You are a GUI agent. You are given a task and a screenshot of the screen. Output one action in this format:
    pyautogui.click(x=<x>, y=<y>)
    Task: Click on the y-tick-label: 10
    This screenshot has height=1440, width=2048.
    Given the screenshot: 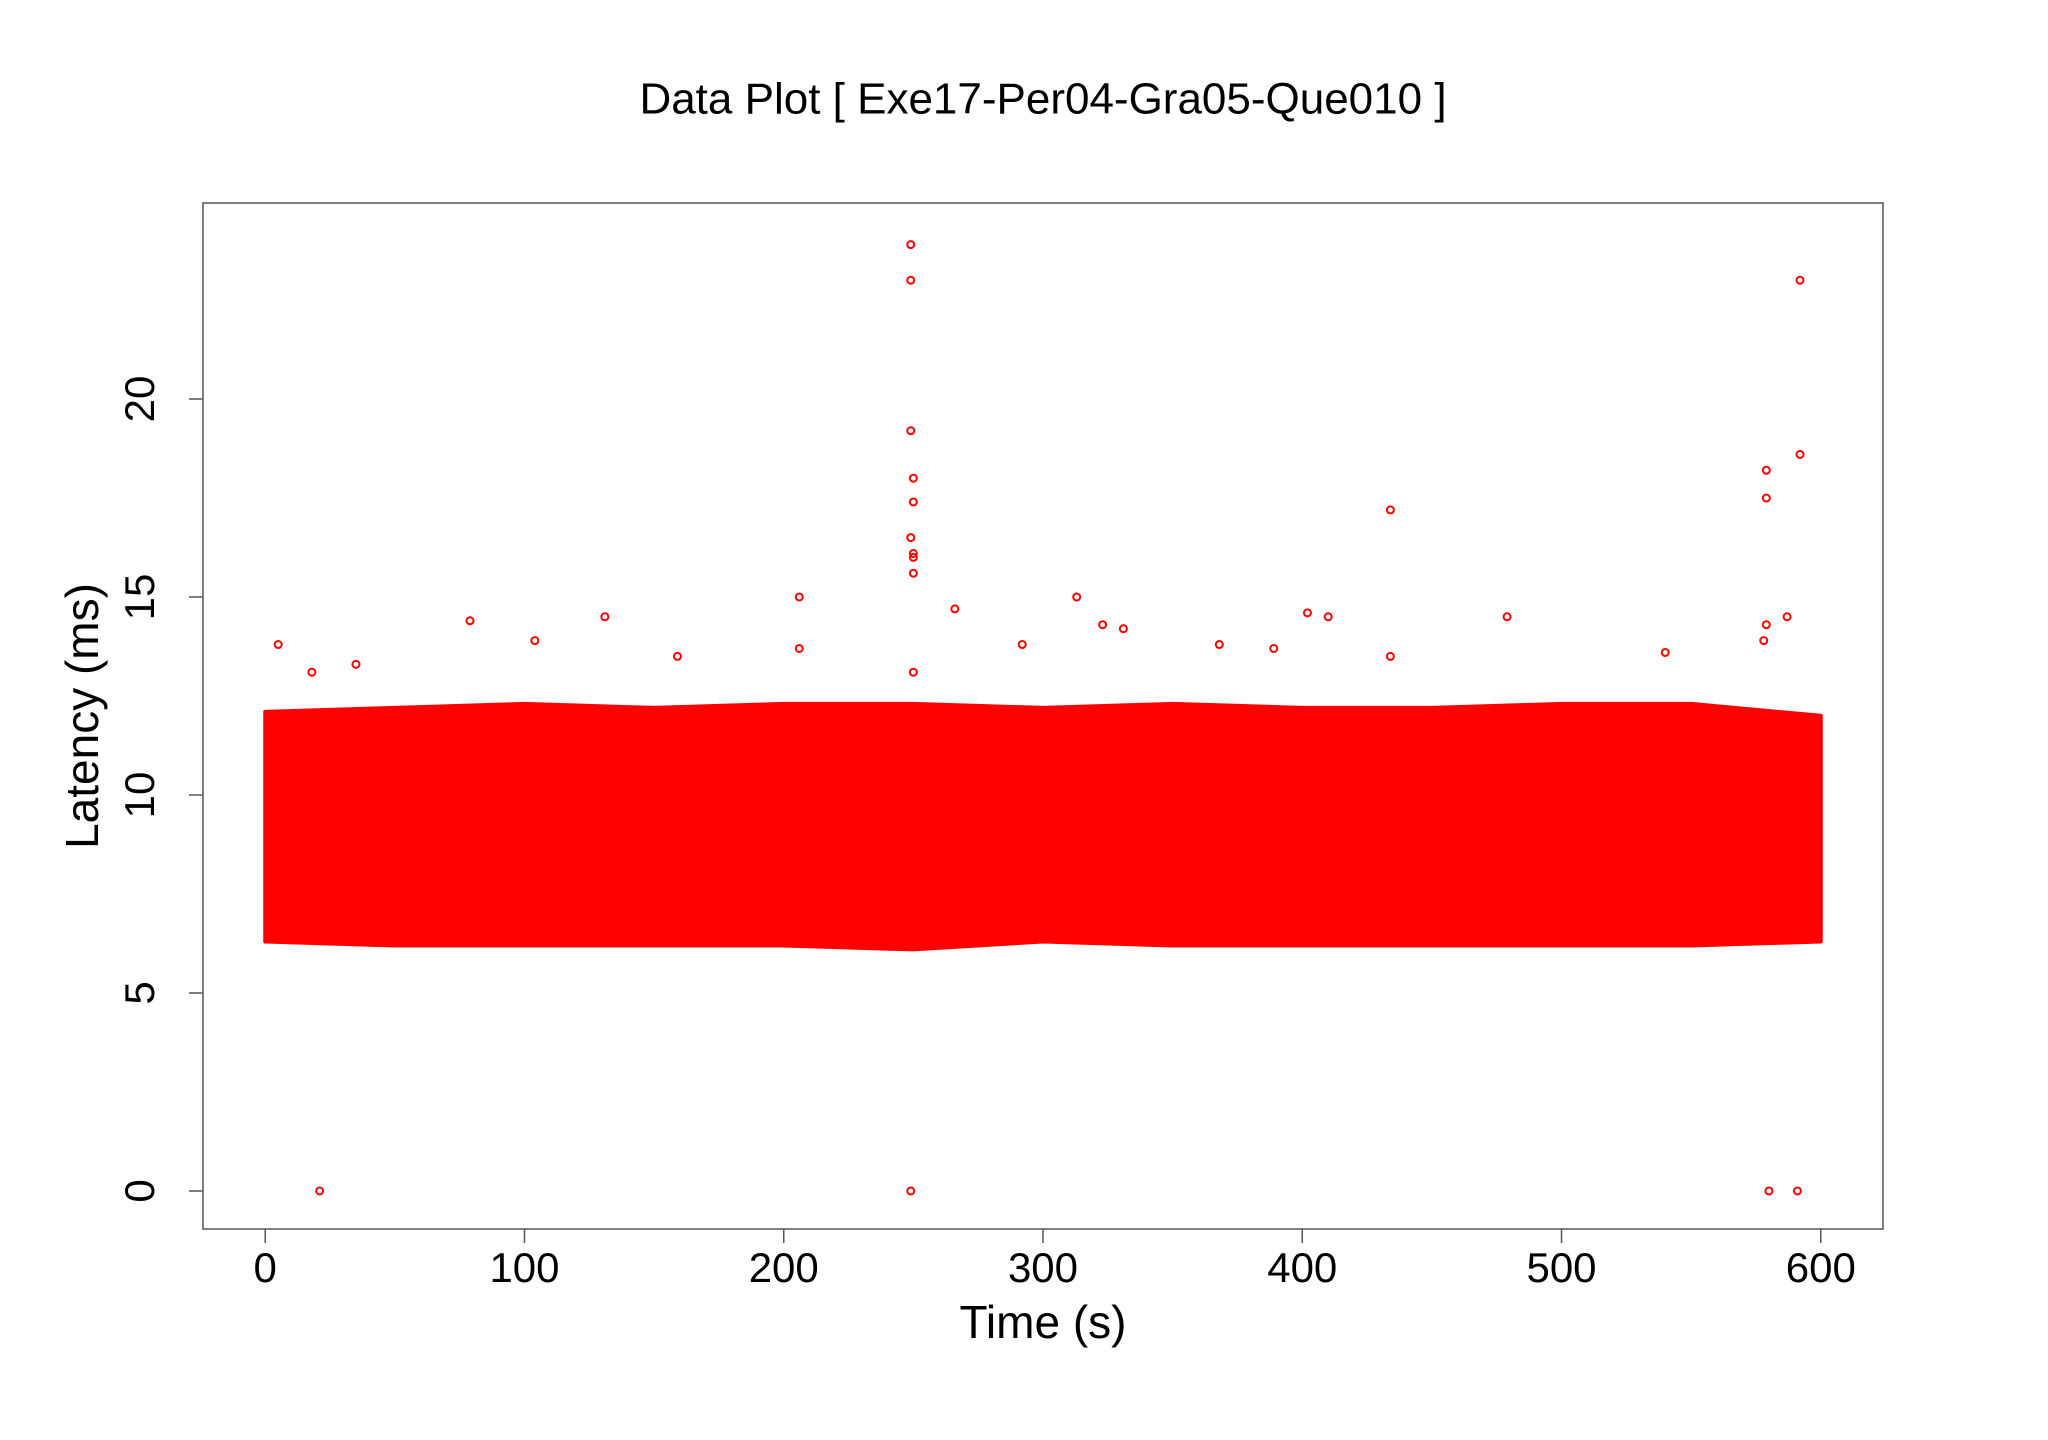 What is the action you would take?
    pyautogui.click(x=139, y=795)
    